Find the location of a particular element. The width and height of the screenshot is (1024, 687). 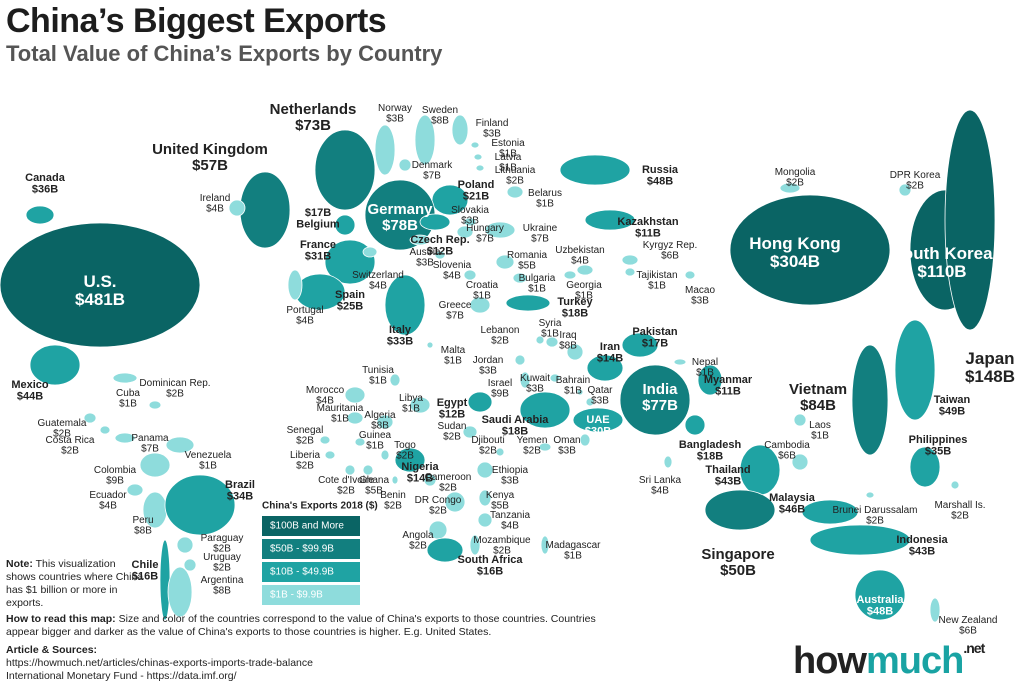

country-value: $12B is located at coordinates (452, 414).